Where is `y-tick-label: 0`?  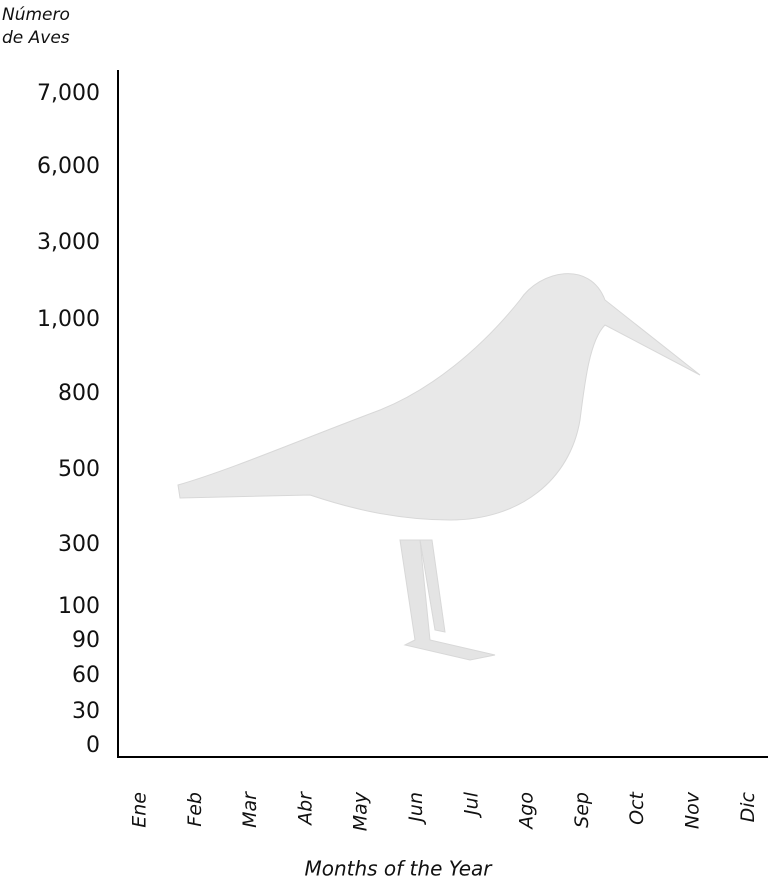
y-tick-label: 0 is located at coordinates (93, 745).